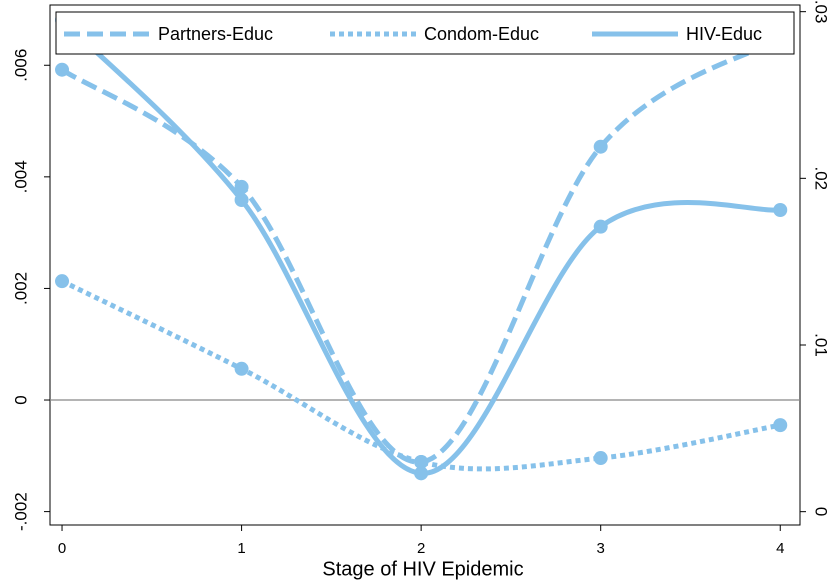 This screenshot has height=586, width=831. Describe the element at coordinates (215, 34) in the screenshot. I see `legend-label: Partners-Educ` at that location.